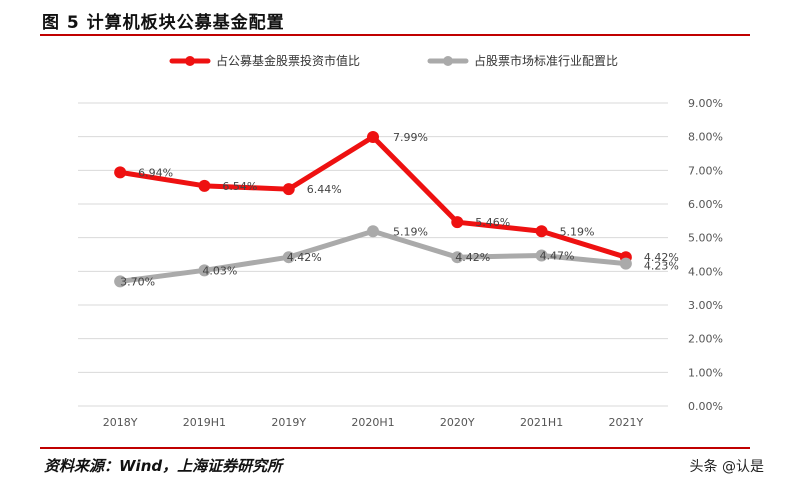 This screenshot has width=800, height=488. What do you see at coordinates (492, 222) in the screenshot?
I see `data-label: 5.46%` at bounding box center [492, 222].